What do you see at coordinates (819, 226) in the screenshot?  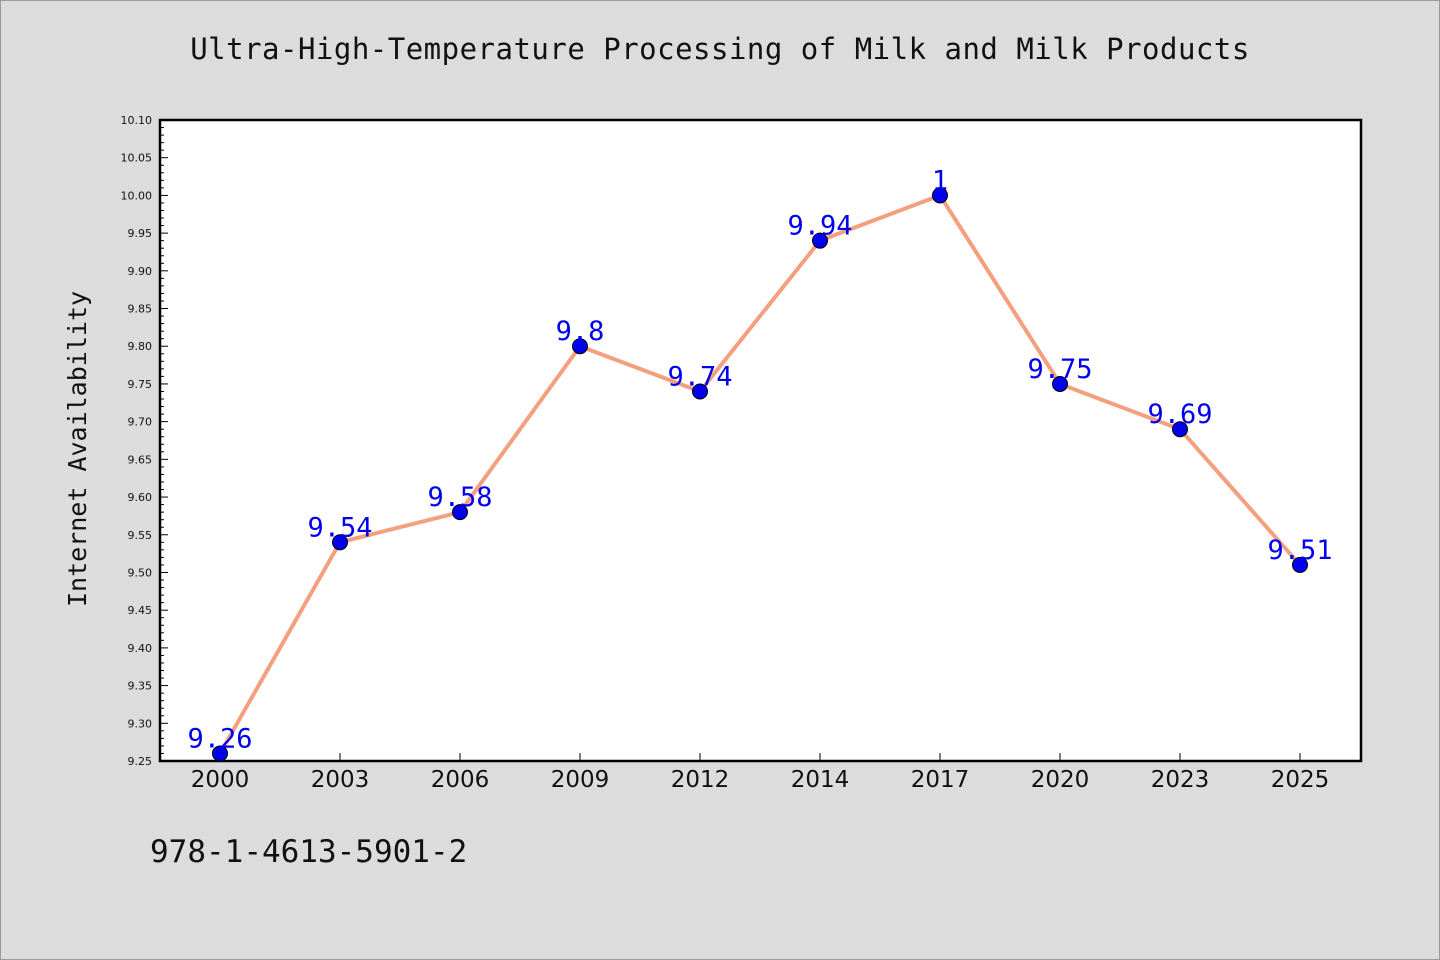 I see `data-label: 9.94` at bounding box center [819, 226].